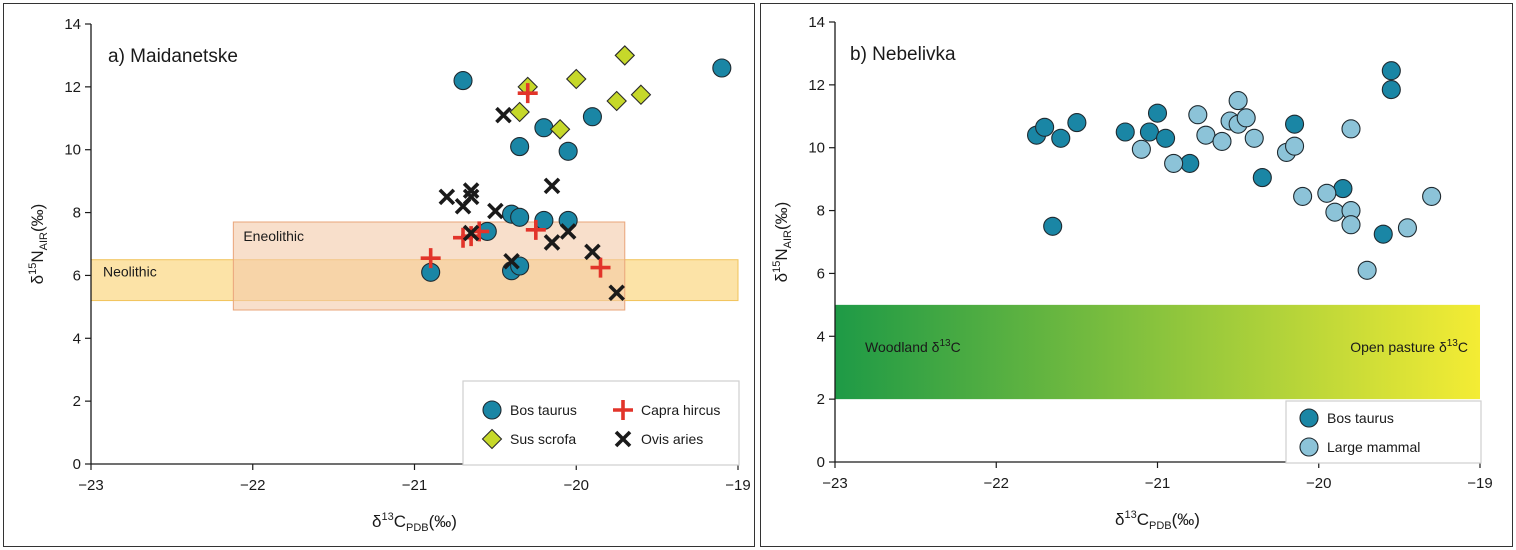 The width and height of the screenshot is (1516, 550). I want to click on band-label-open-pasture-main: Open pasture δ, so click(1398, 347).